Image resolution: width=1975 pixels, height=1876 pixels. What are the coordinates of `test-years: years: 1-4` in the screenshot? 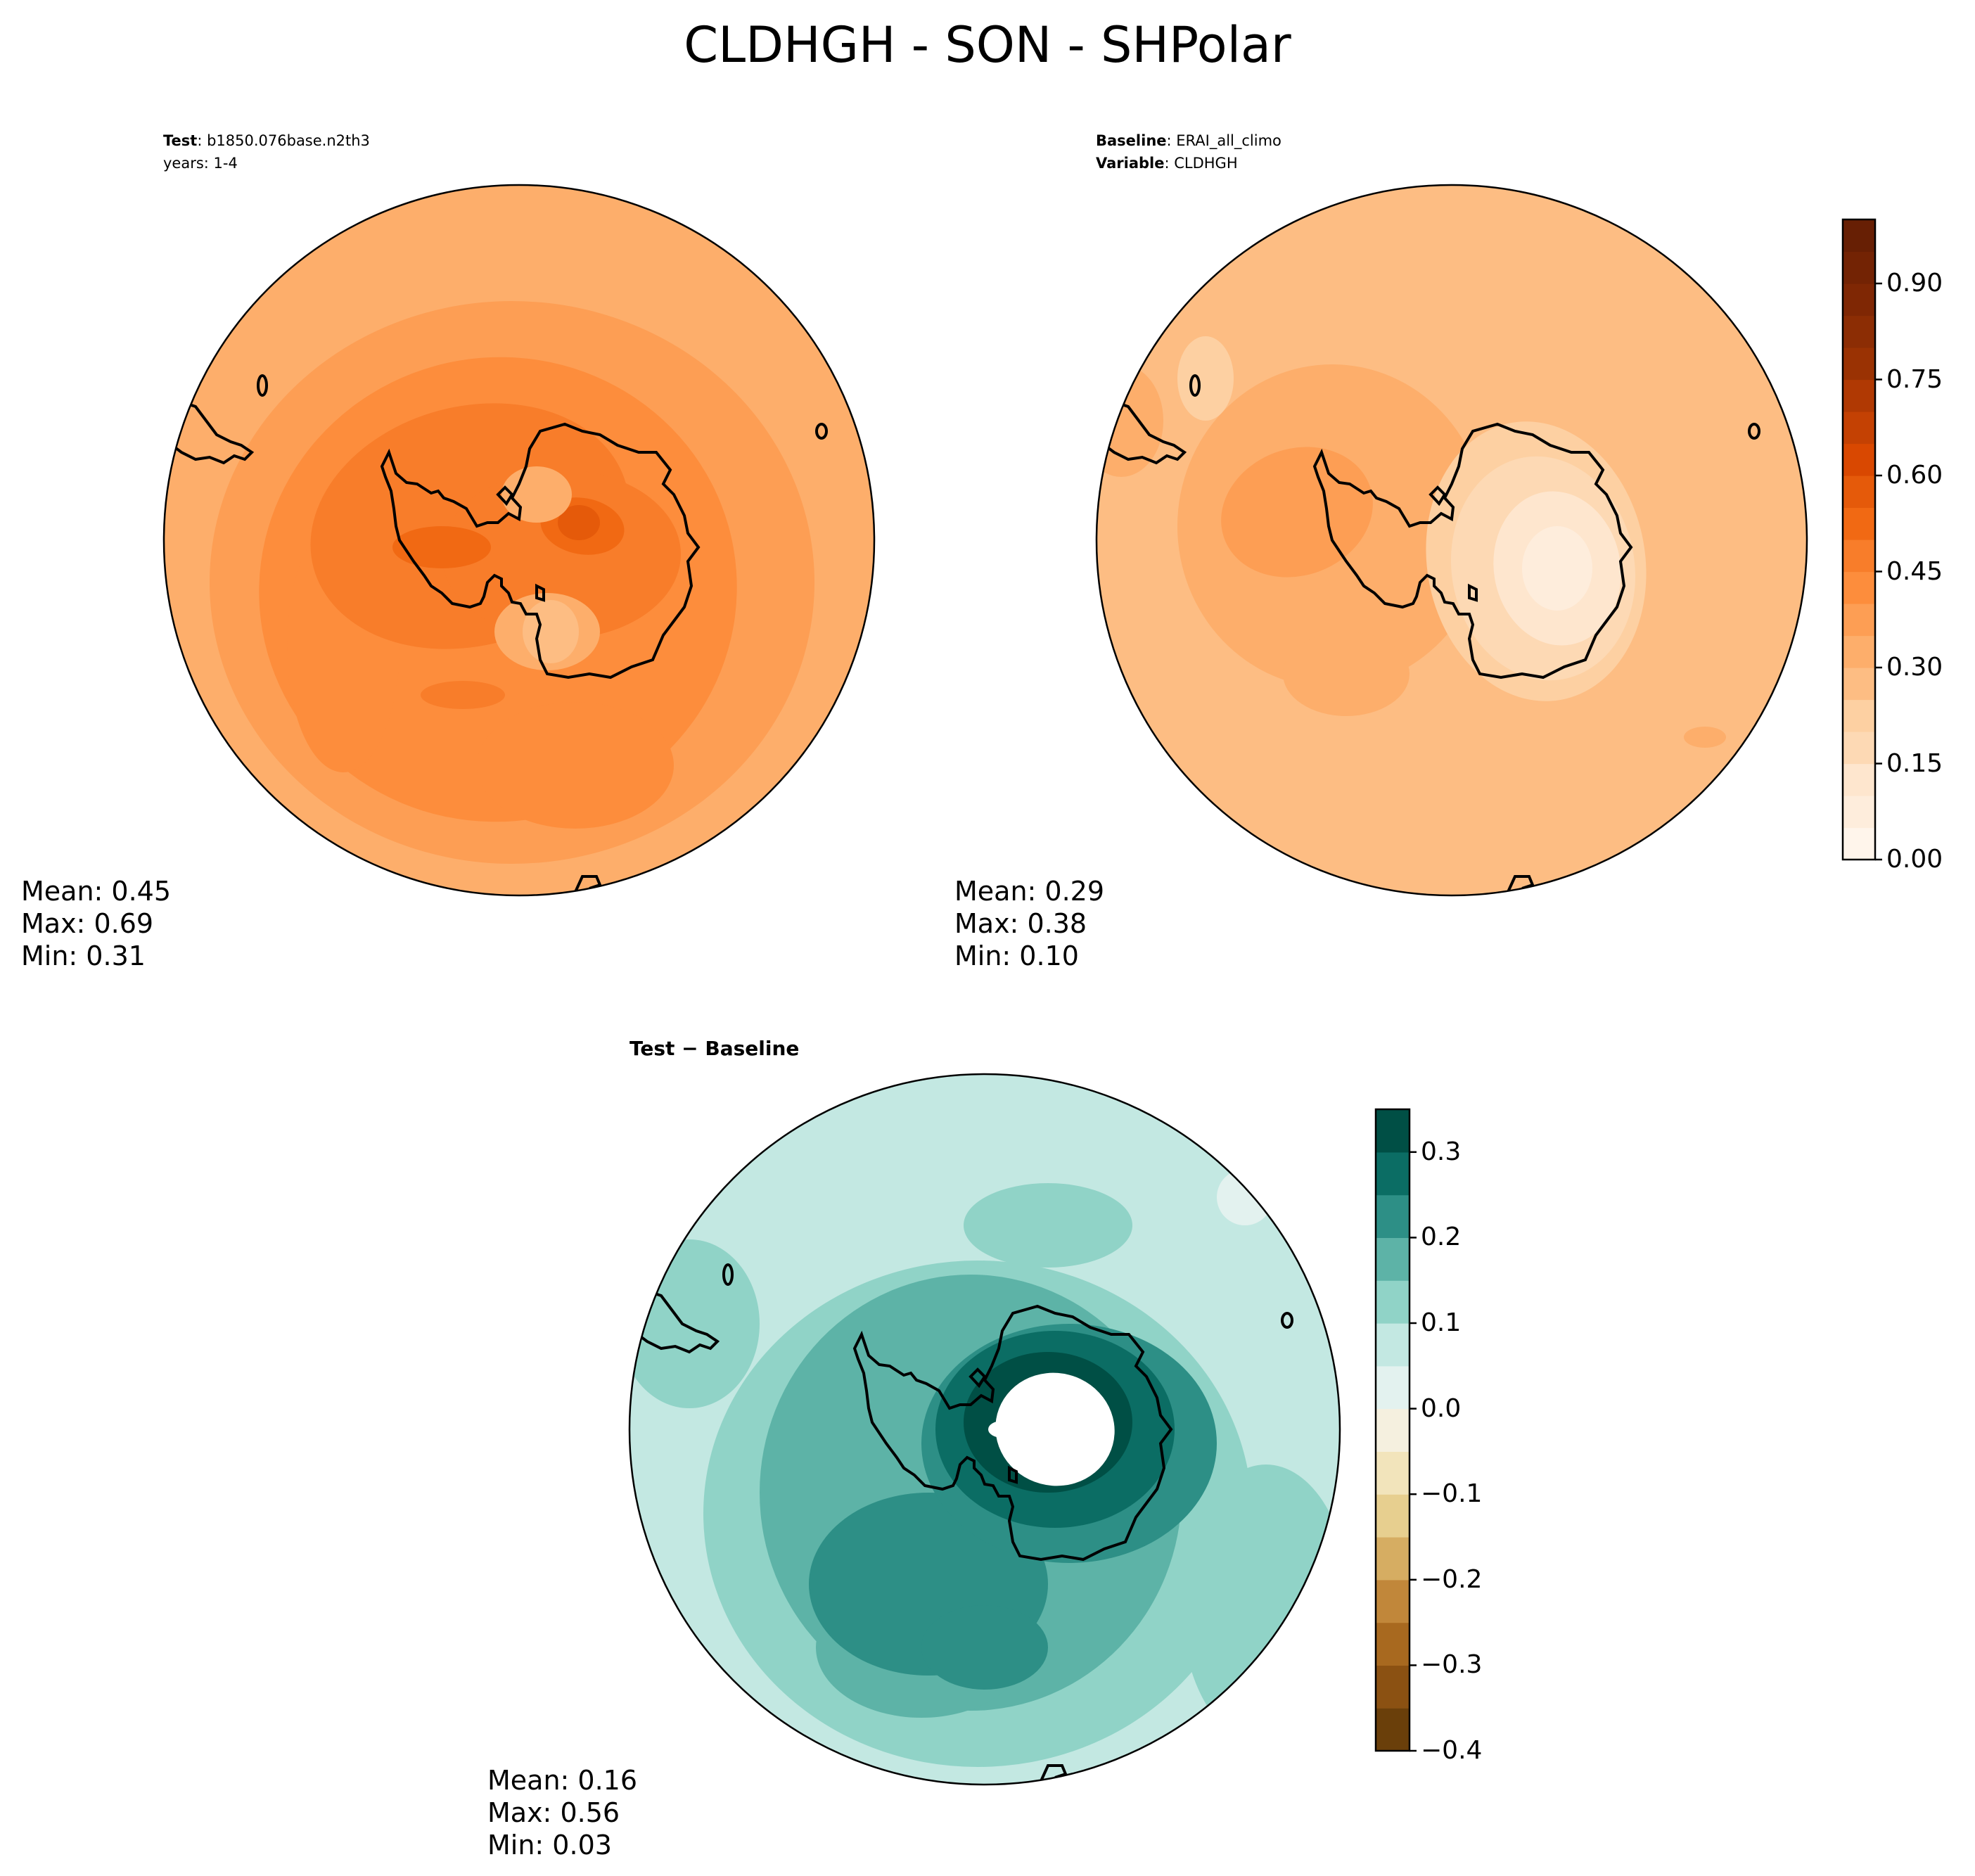 It's located at (200, 163).